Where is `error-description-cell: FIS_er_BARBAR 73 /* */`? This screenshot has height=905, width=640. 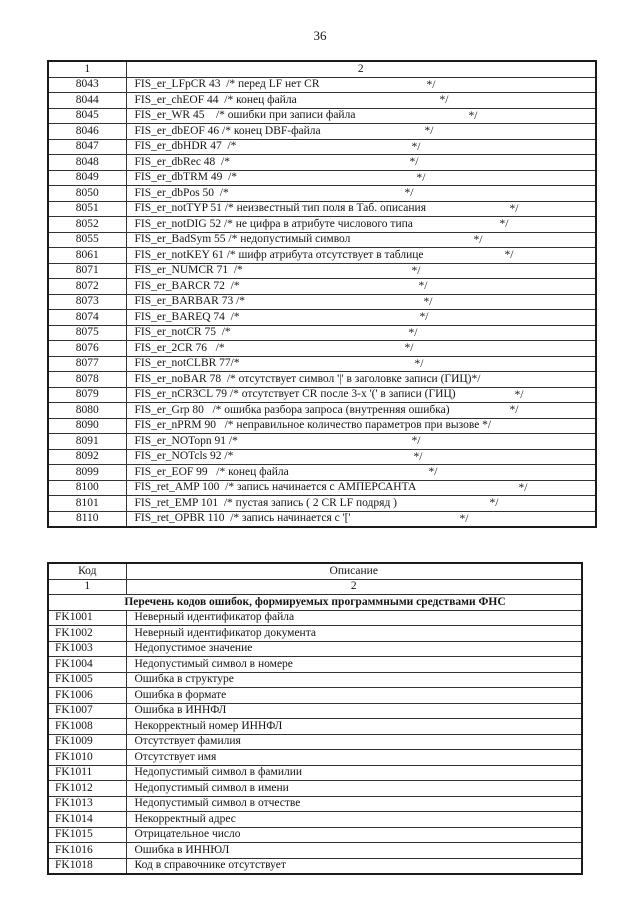
error-description-cell: FIS_er_BARBAR 73 /* */ is located at coordinates (361, 301).